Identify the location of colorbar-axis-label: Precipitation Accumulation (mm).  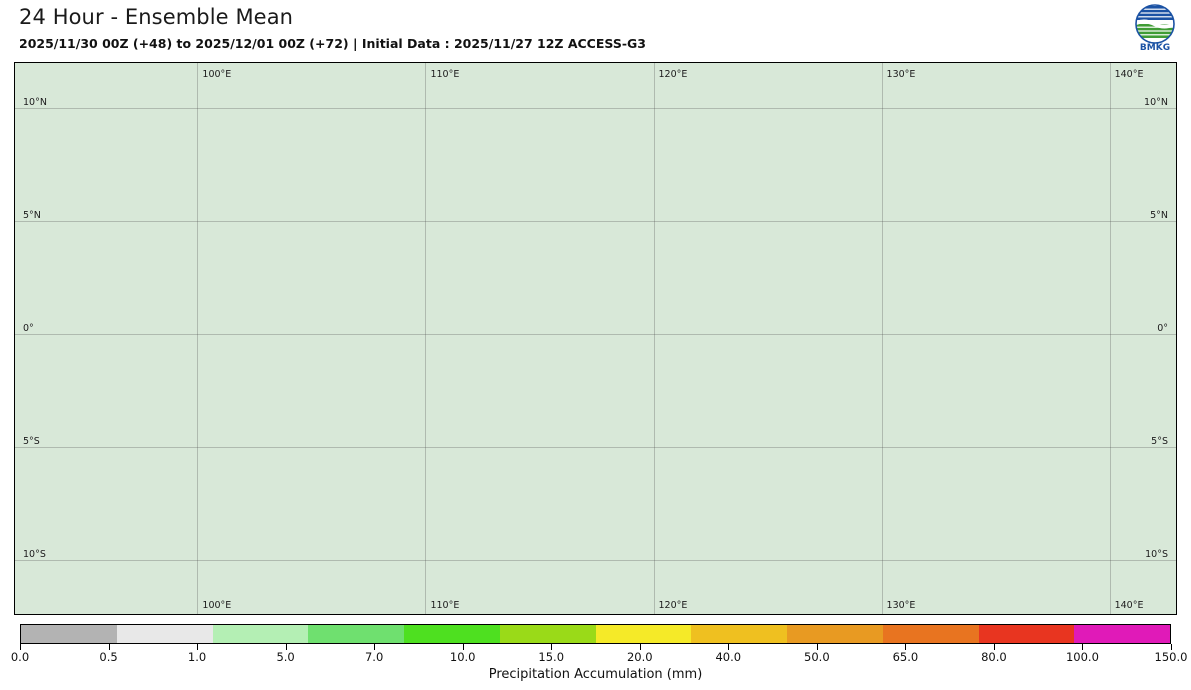
(595, 674).